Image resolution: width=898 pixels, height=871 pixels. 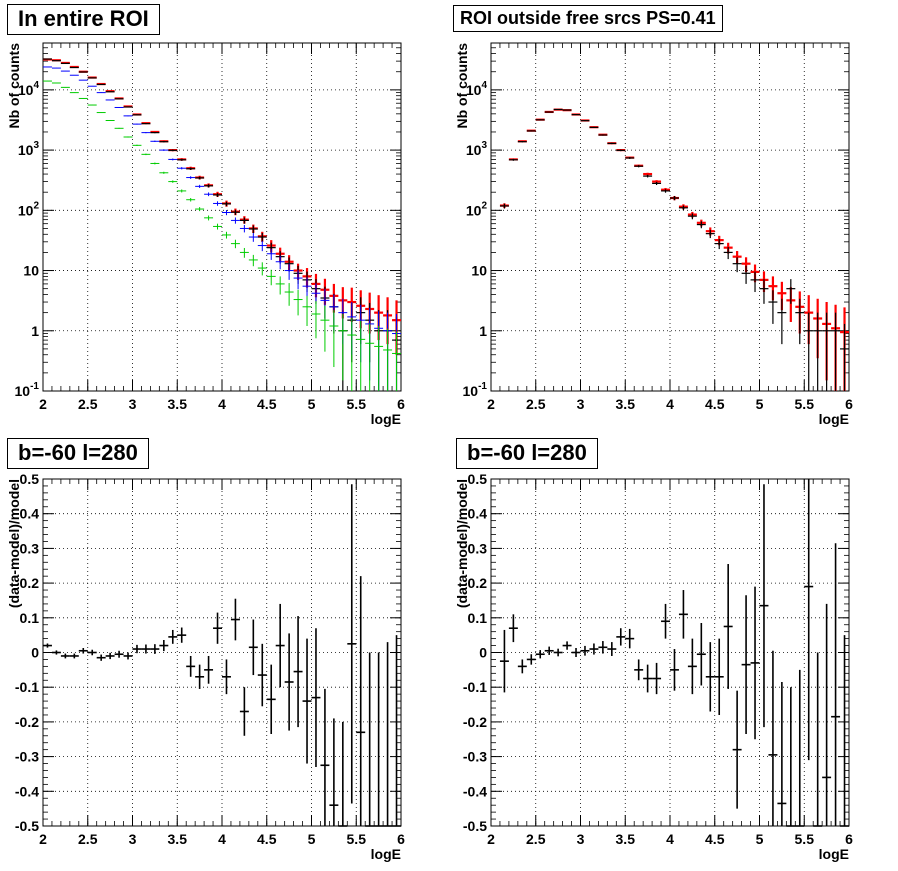 I want to click on panel-title-counts-entire-roi: In entire ROI, so click(x=83, y=19).